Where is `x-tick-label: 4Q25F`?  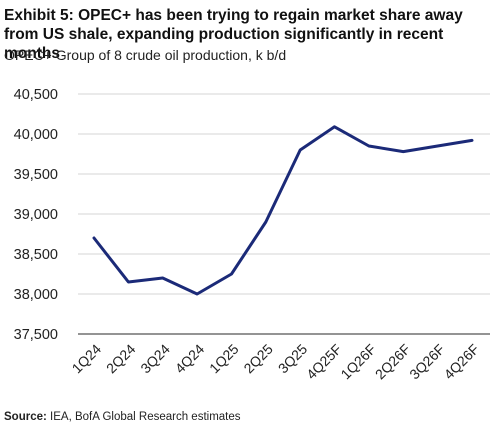 x-tick-label: 4Q25F is located at coordinates (324, 362).